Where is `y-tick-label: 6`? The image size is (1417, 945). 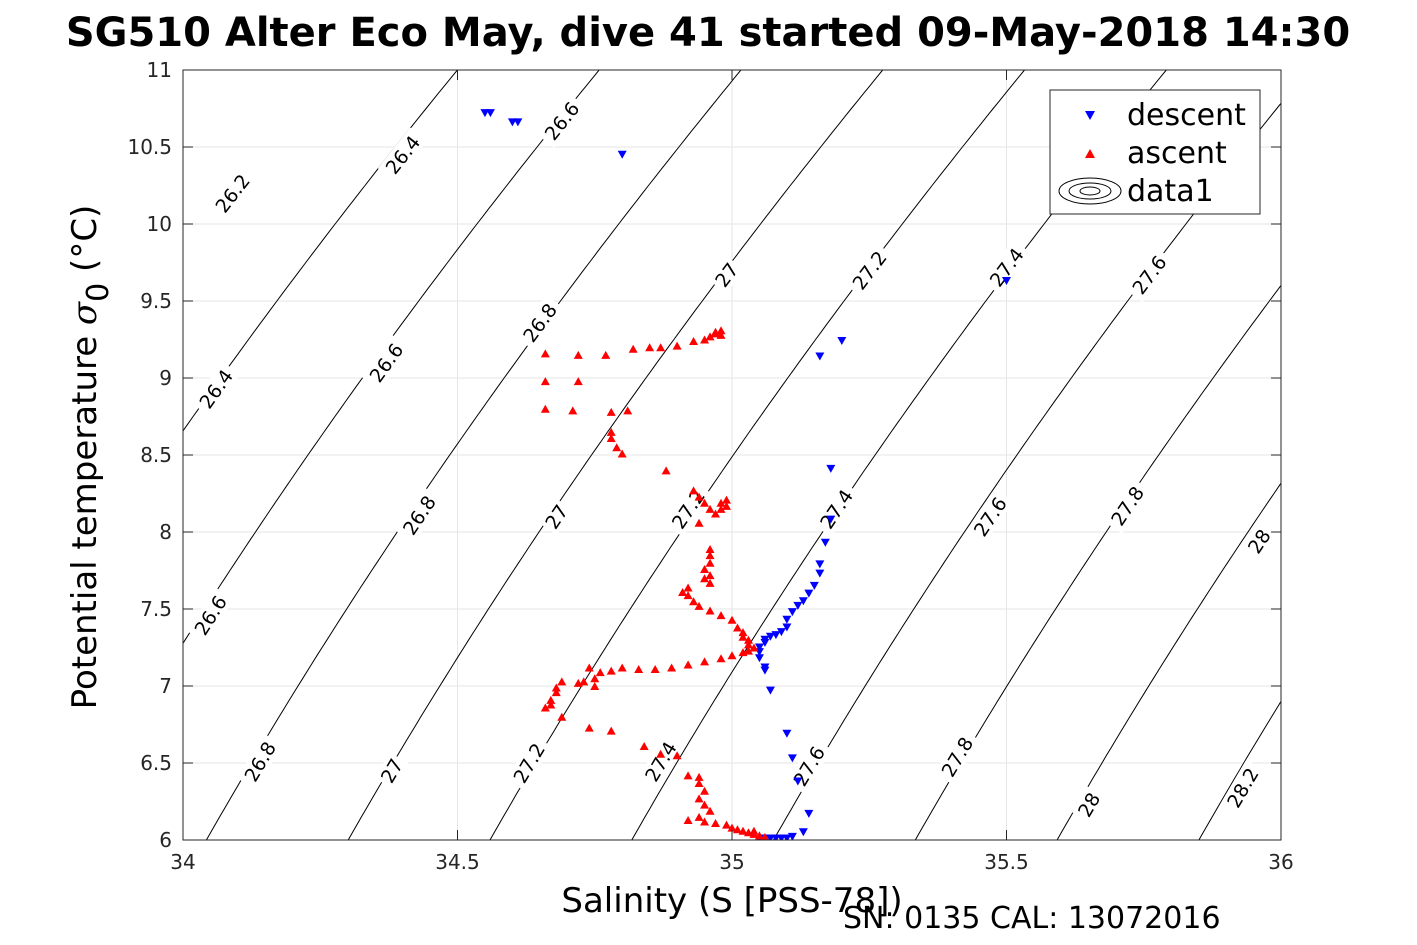 y-tick-label: 6 is located at coordinates (165, 840).